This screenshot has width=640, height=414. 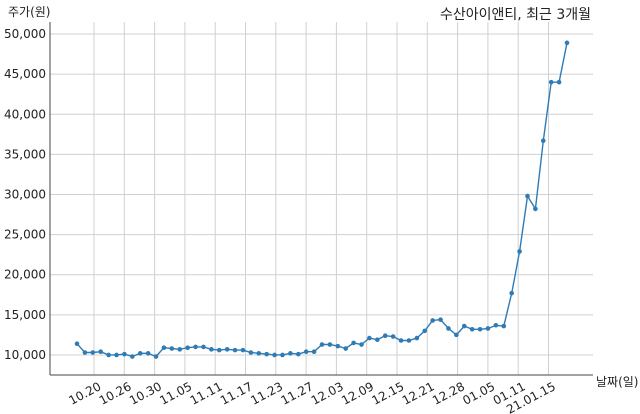 What do you see at coordinates (387, 393) in the screenshot?
I see `x-tick-label: 12.15` at bounding box center [387, 393].